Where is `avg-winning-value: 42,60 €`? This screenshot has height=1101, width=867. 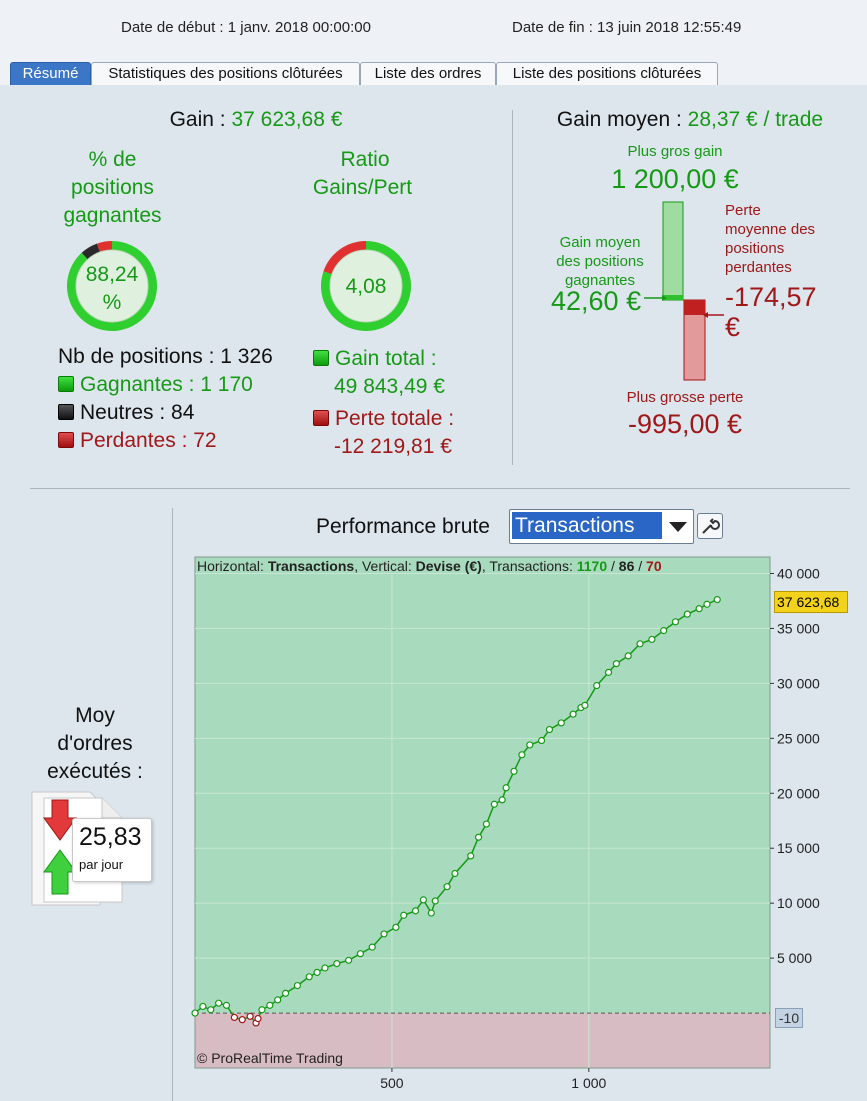 avg-winning-value: 42,60 € is located at coordinates (596, 301).